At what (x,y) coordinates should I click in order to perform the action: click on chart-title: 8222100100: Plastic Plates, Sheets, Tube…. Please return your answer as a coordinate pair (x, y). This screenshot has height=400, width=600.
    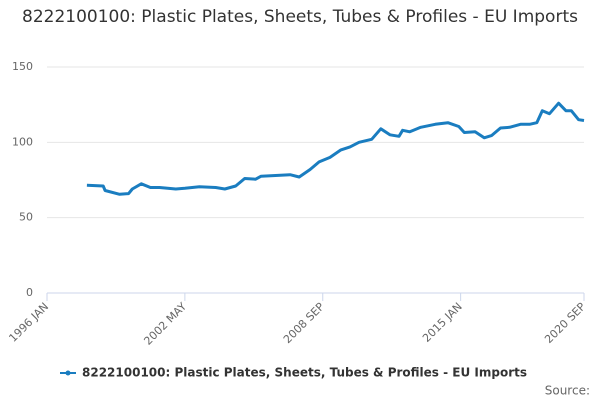
    Looking at the image, I should click on (300, 17).